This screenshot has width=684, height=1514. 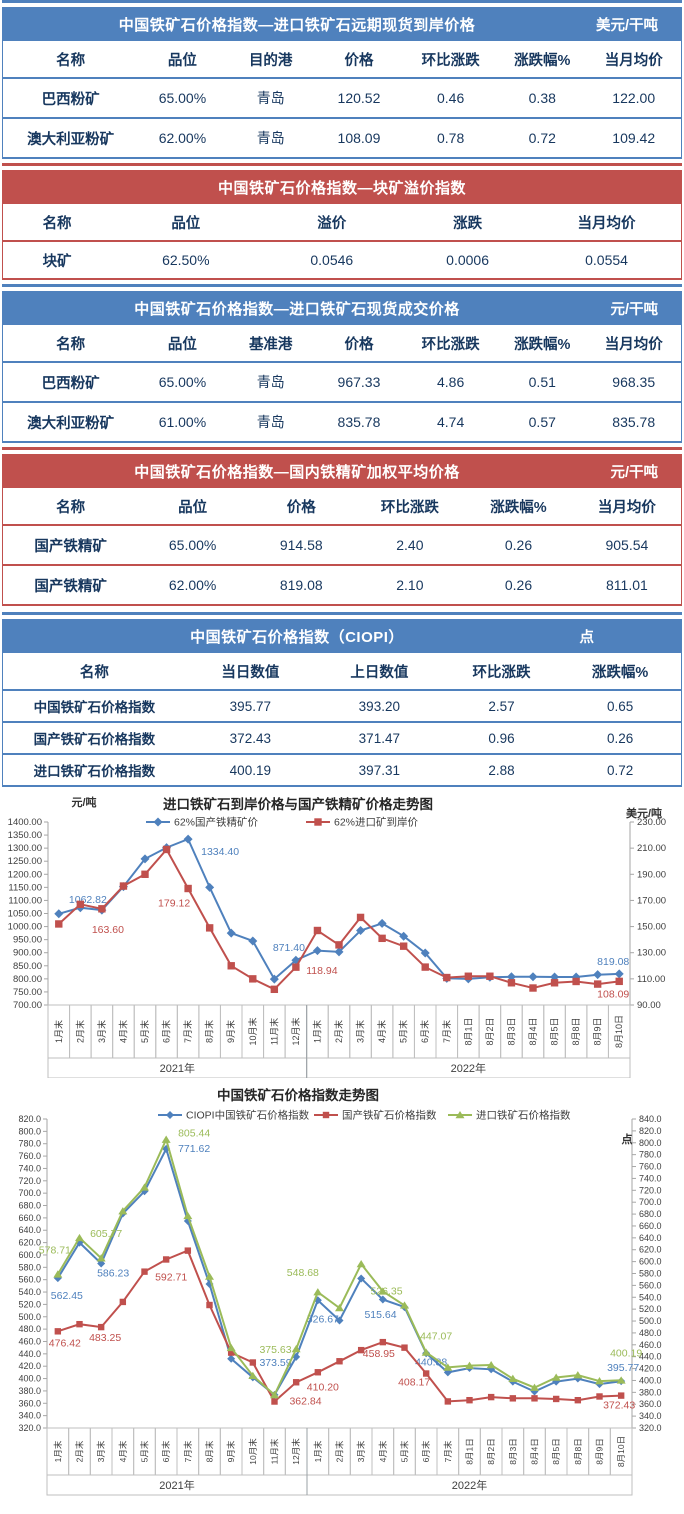 I want to click on right-axis-tick-label: 680.0, so click(x=650, y=1214).